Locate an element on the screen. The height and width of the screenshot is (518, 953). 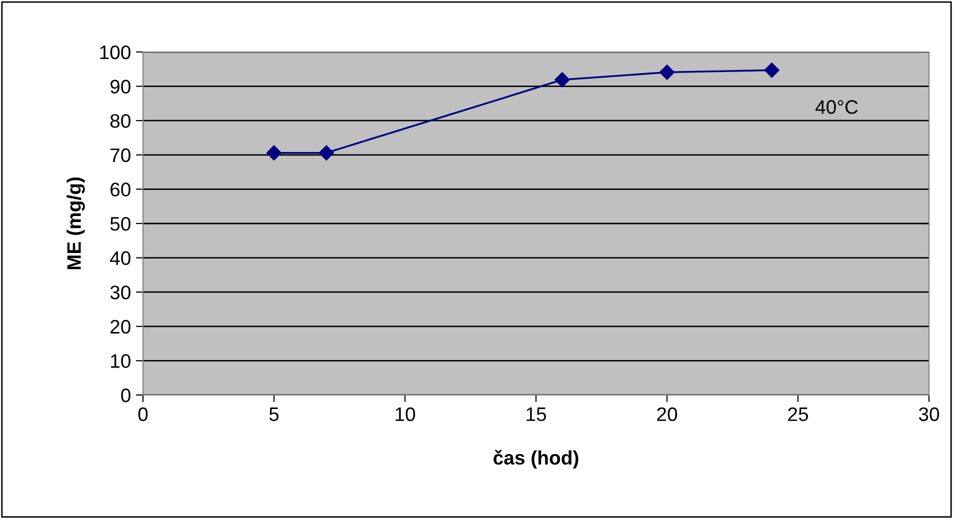
annotation: 40°C is located at coordinates (836, 107).